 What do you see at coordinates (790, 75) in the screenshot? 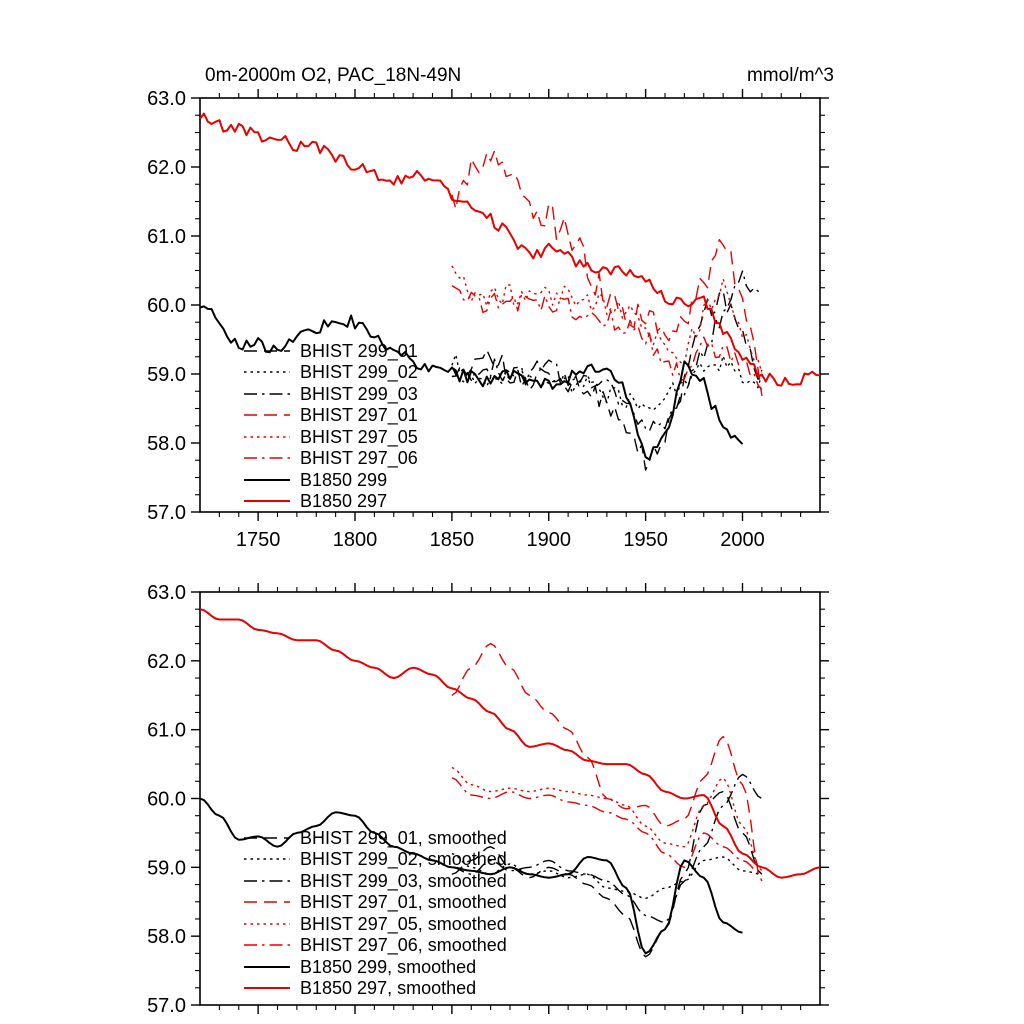
I see `chart-unit-label: mmol/m^3` at bounding box center [790, 75].